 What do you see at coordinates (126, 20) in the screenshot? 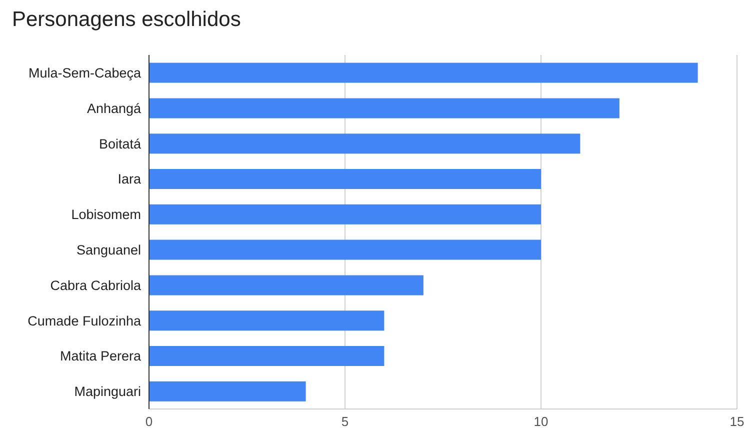
I see `chart-title: Personagens escolhidos` at bounding box center [126, 20].